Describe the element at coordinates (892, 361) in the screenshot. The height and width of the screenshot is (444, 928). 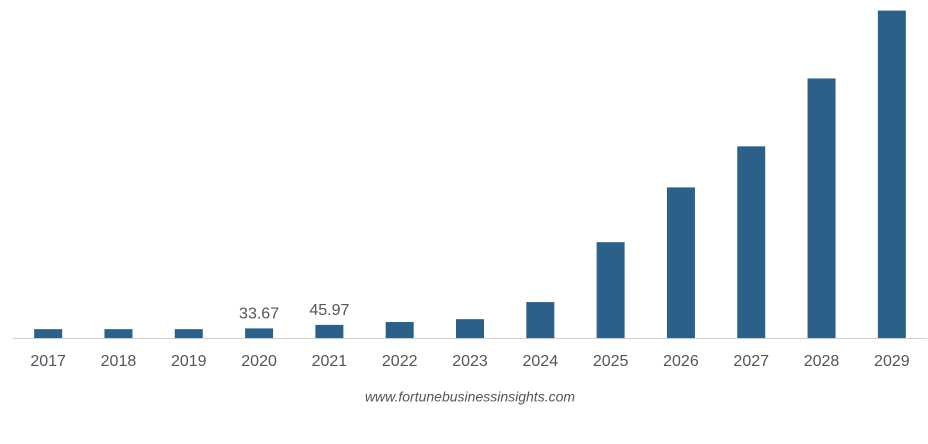
I see `x-tick-label: 2029` at that location.